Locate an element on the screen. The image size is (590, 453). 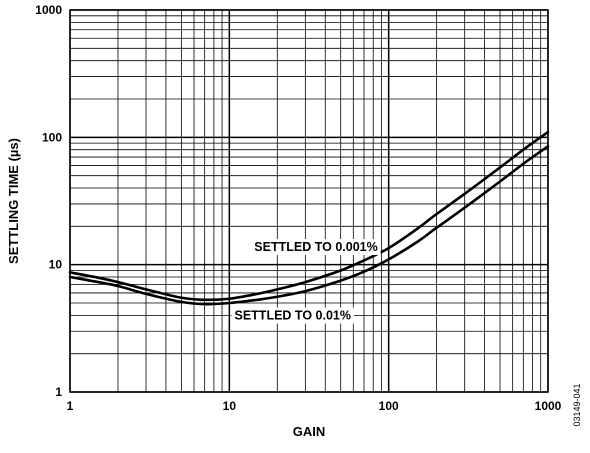
y-tick-label: 1 is located at coordinates (58, 392).